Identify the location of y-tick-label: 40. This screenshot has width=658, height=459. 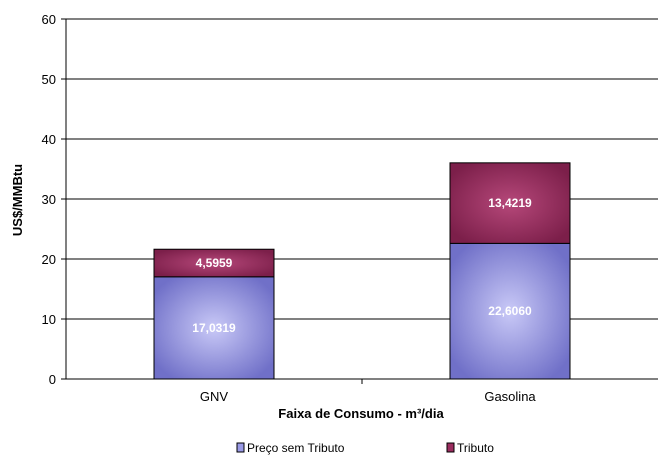
(49, 139).